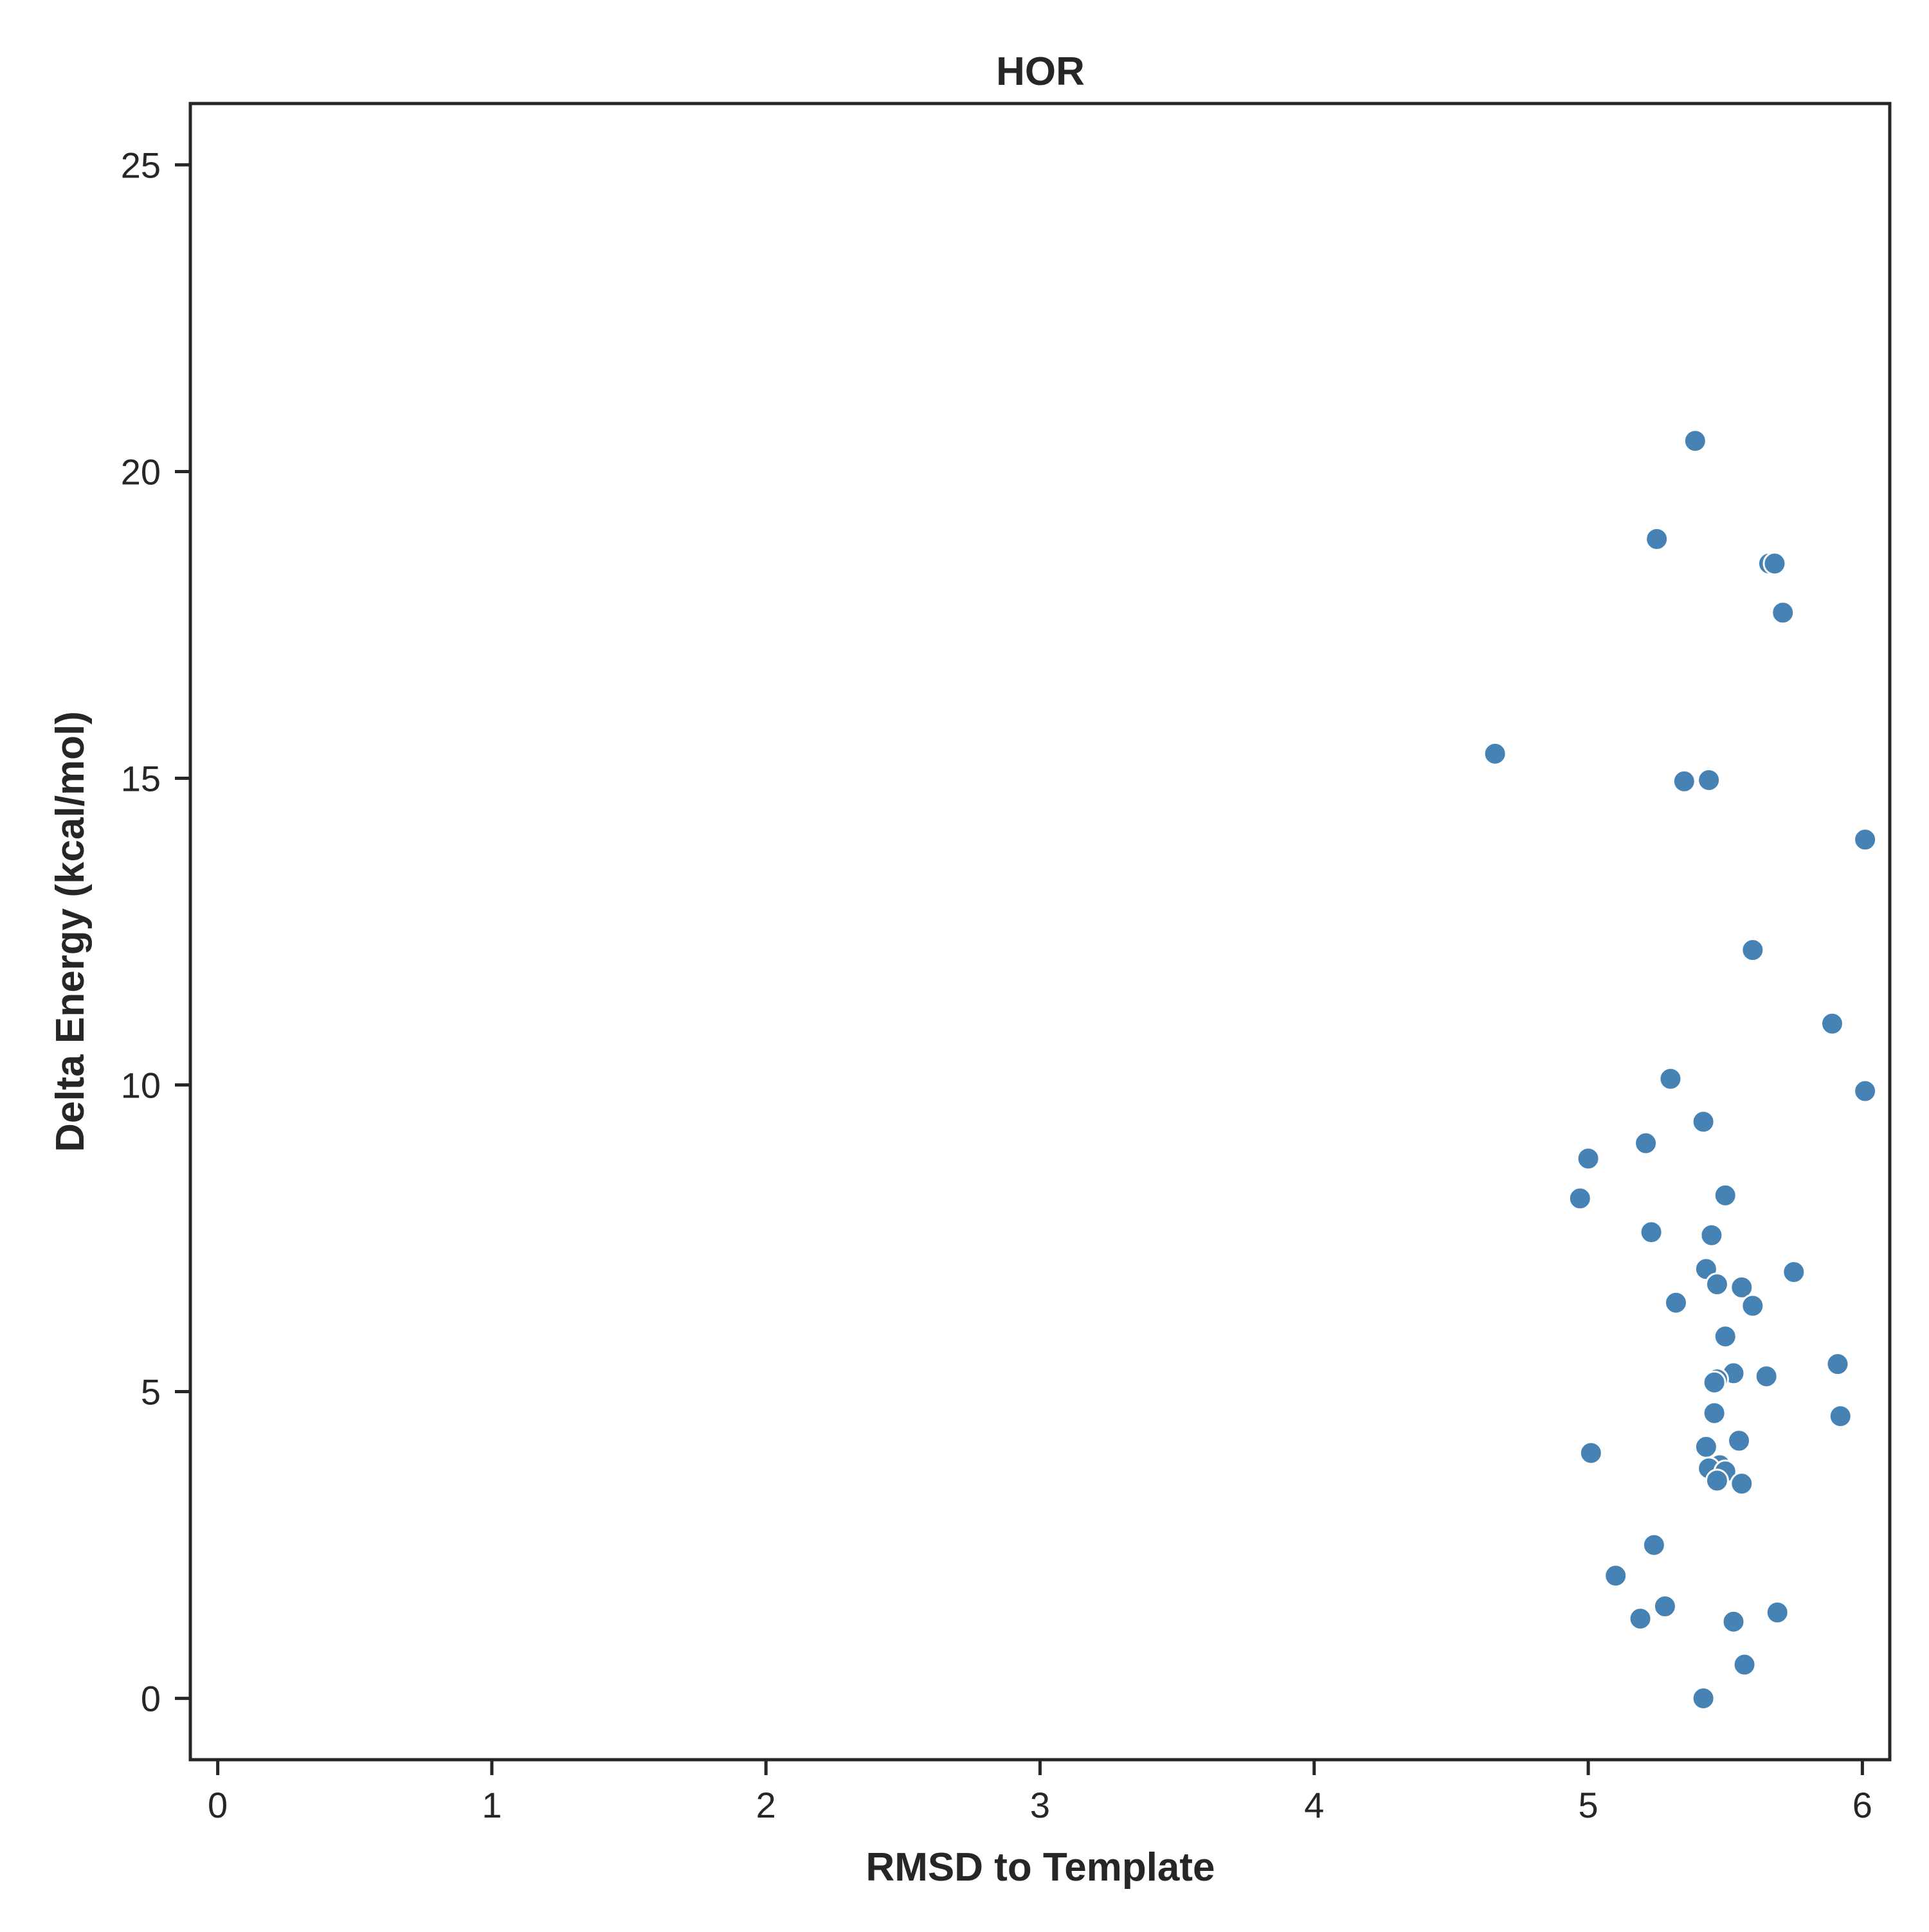  I want to click on y-tick-label: 25, so click(141, 165).